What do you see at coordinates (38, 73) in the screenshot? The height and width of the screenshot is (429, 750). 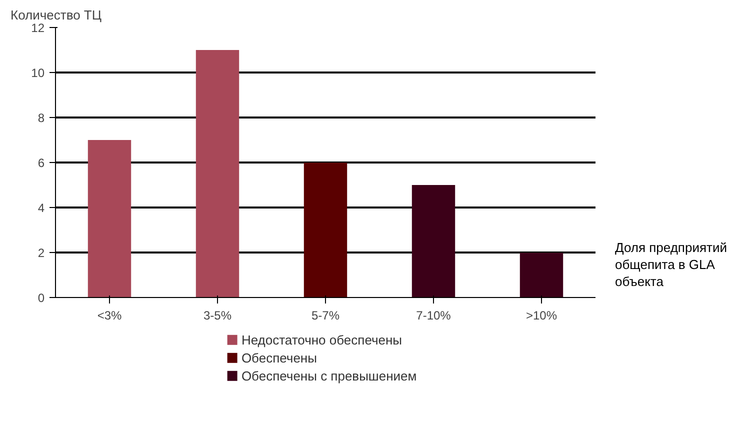 I see `y-tick-label: 10` at bounding box center [38, 73].